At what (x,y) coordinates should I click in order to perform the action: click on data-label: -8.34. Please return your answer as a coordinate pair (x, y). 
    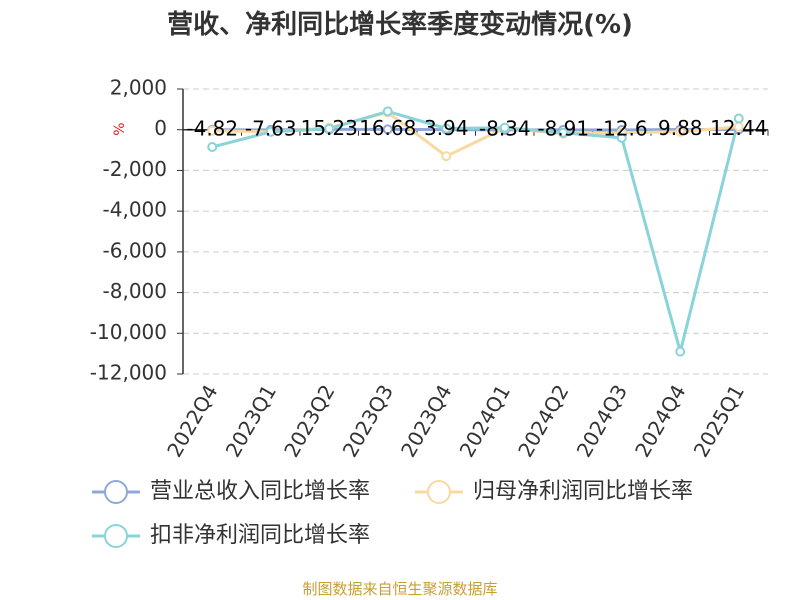
    Looking at the image, I should click on (505, 128).